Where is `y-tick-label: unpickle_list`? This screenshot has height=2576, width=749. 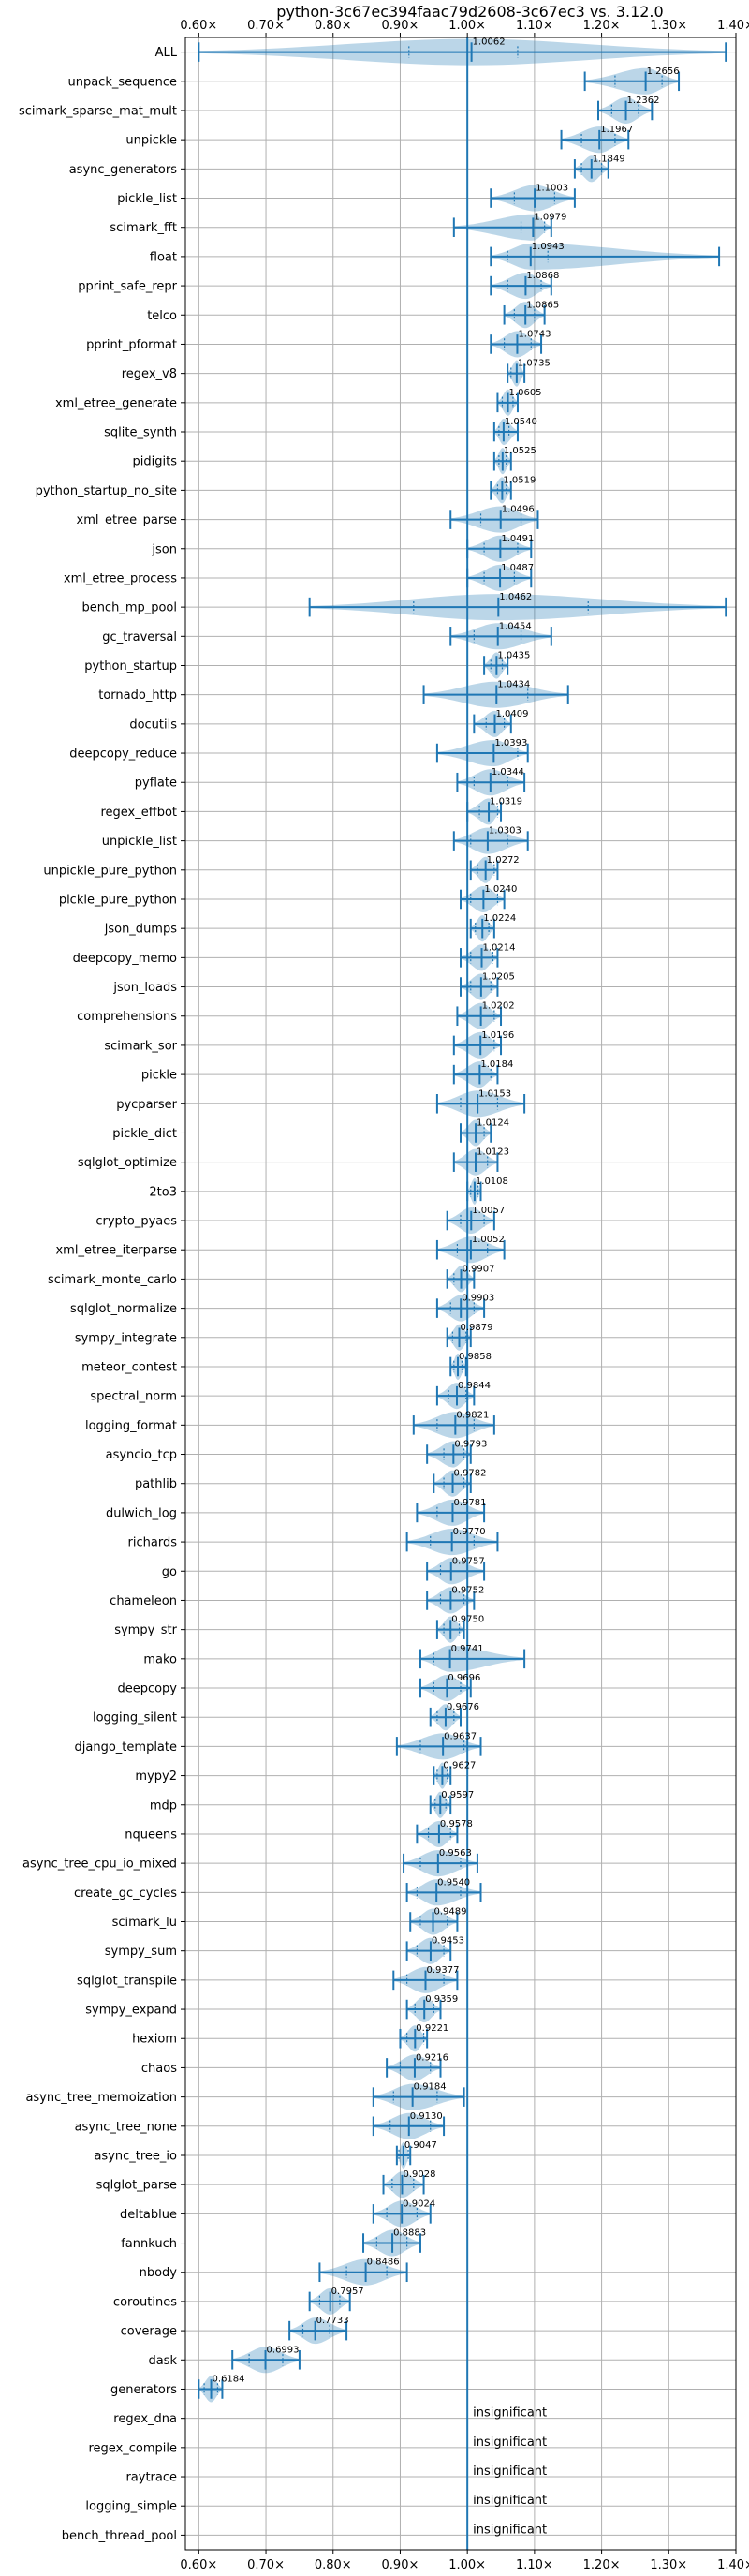 y-tick-label: unpickle_list is located at coordinates (139, 842).